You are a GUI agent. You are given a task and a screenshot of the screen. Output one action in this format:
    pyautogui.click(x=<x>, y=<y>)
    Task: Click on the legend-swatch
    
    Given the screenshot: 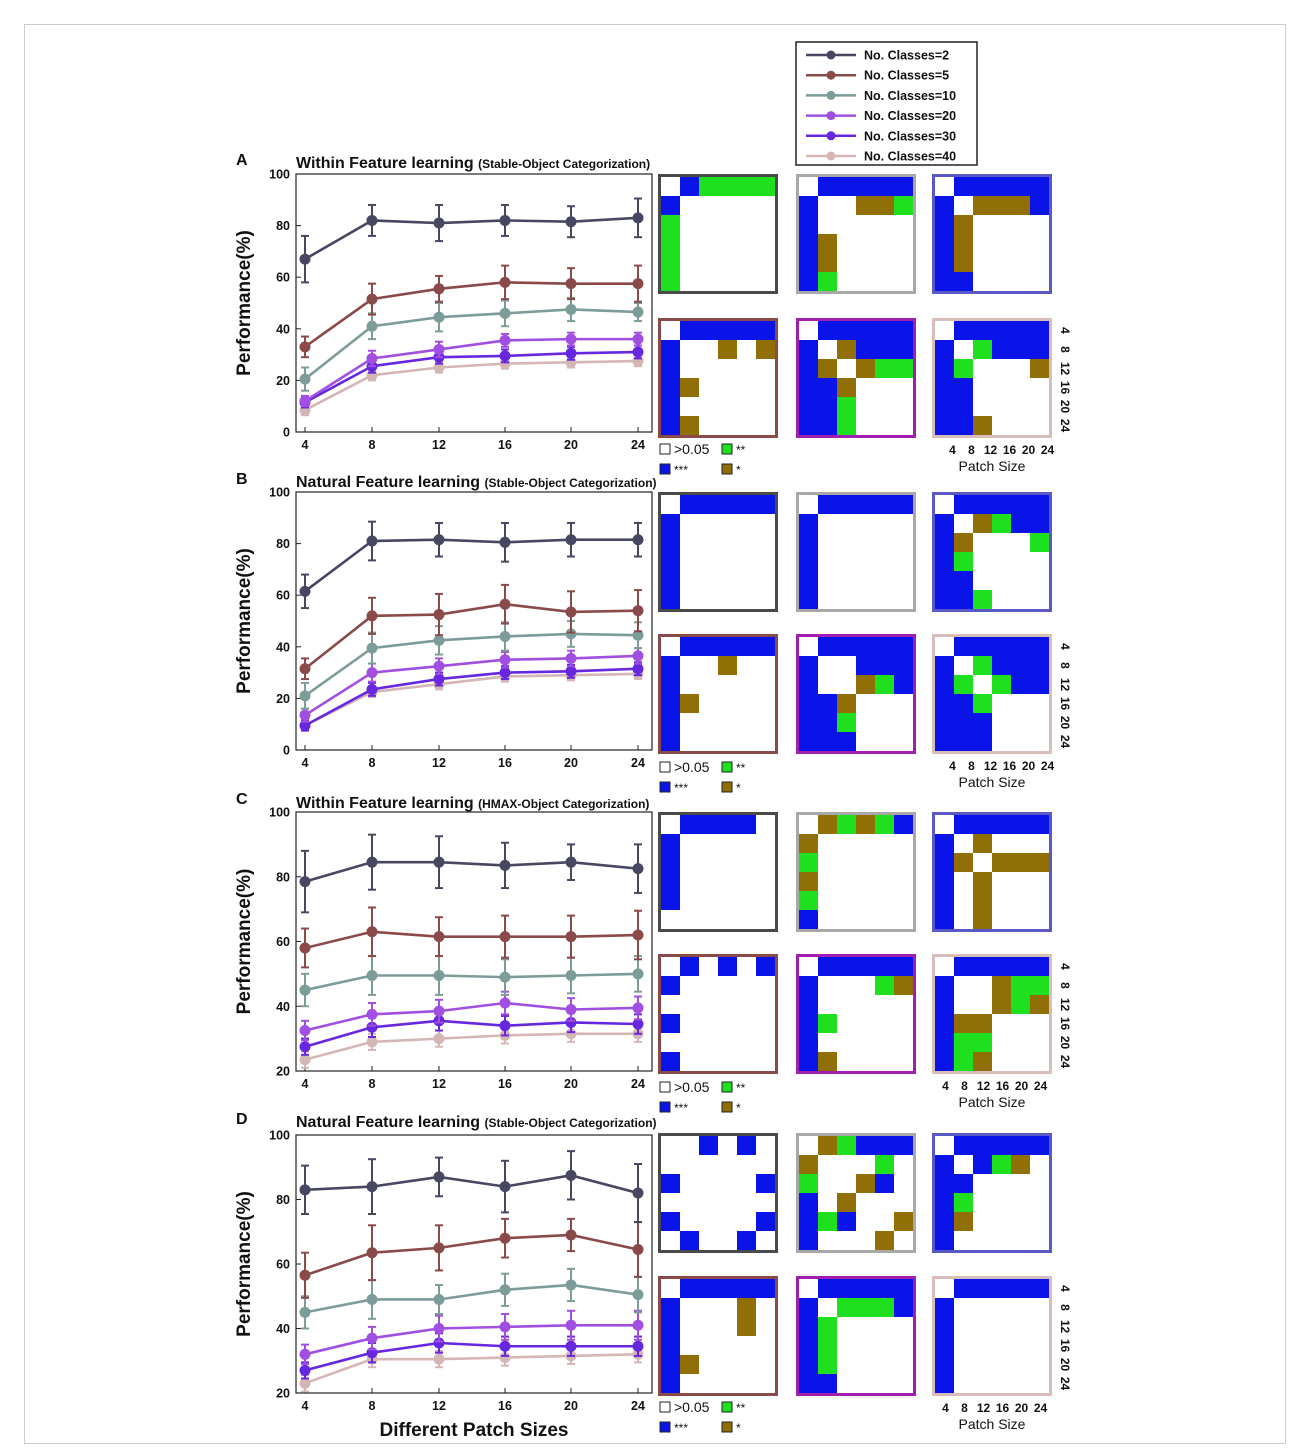 What is the action you would take?
    pyautogui.click(x=665, y=787)
    